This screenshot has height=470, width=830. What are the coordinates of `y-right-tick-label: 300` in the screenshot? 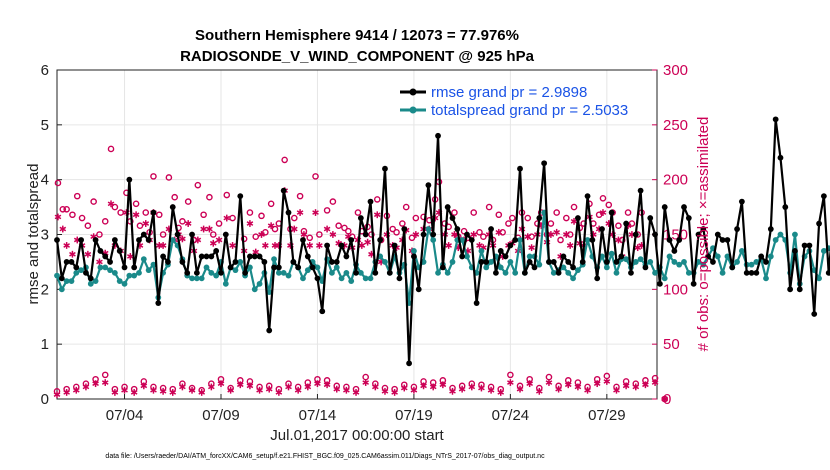 It's located at (675, 70).